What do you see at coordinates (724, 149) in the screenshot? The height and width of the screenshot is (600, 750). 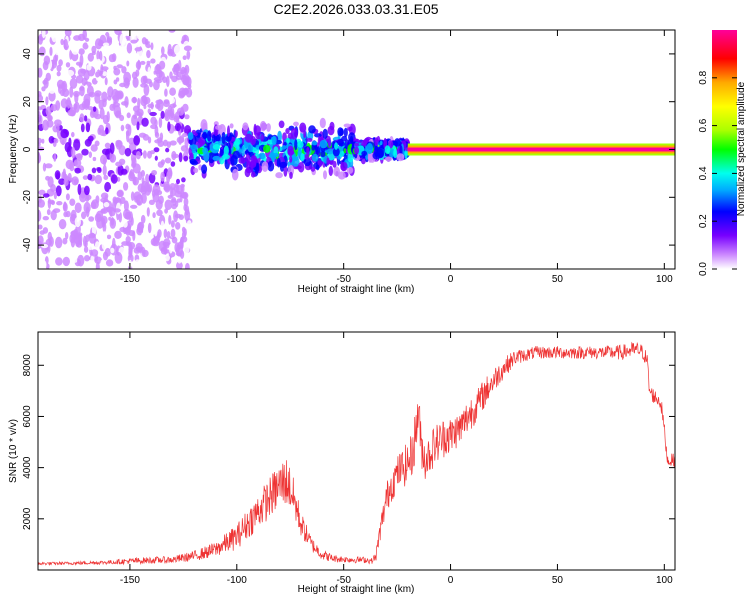 I see `colorbar-gradient` at bounding box center [724, 149].